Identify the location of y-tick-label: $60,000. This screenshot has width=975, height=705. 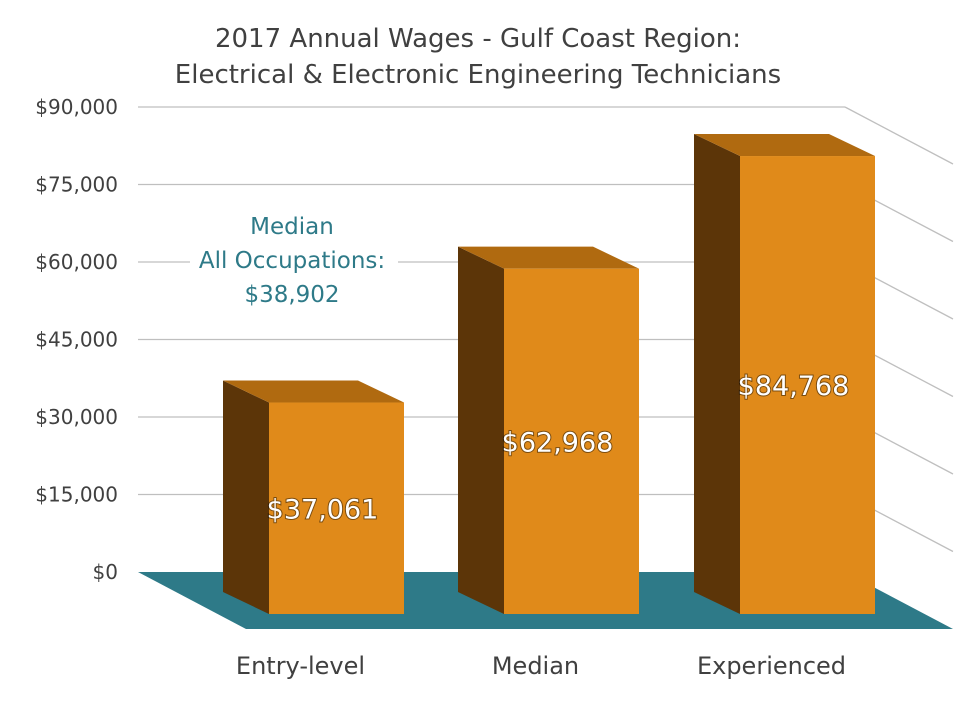
(76, 262).